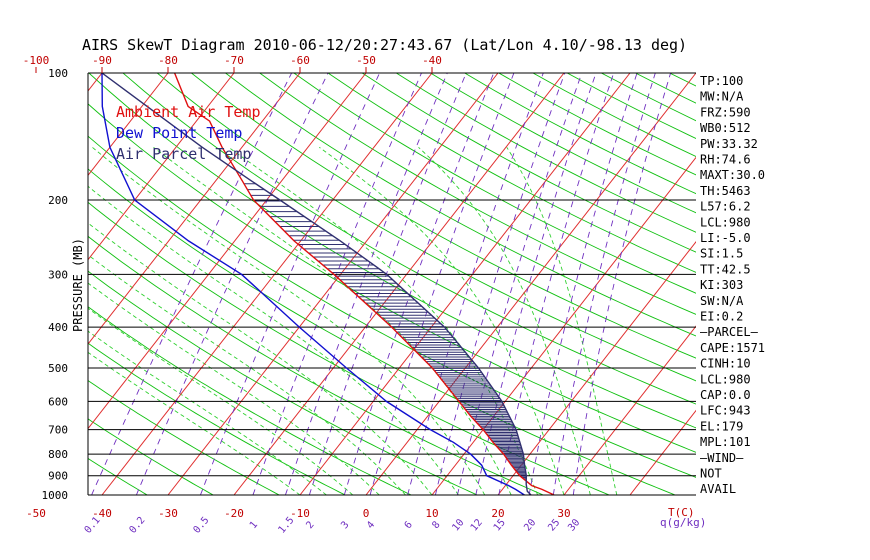 This screenshot has width=870, height=560. What do you see at coordinates (36, 513) in the screenshot?
I see `bottom-temp-tick-label: -50` at bounding box center [36, 513].